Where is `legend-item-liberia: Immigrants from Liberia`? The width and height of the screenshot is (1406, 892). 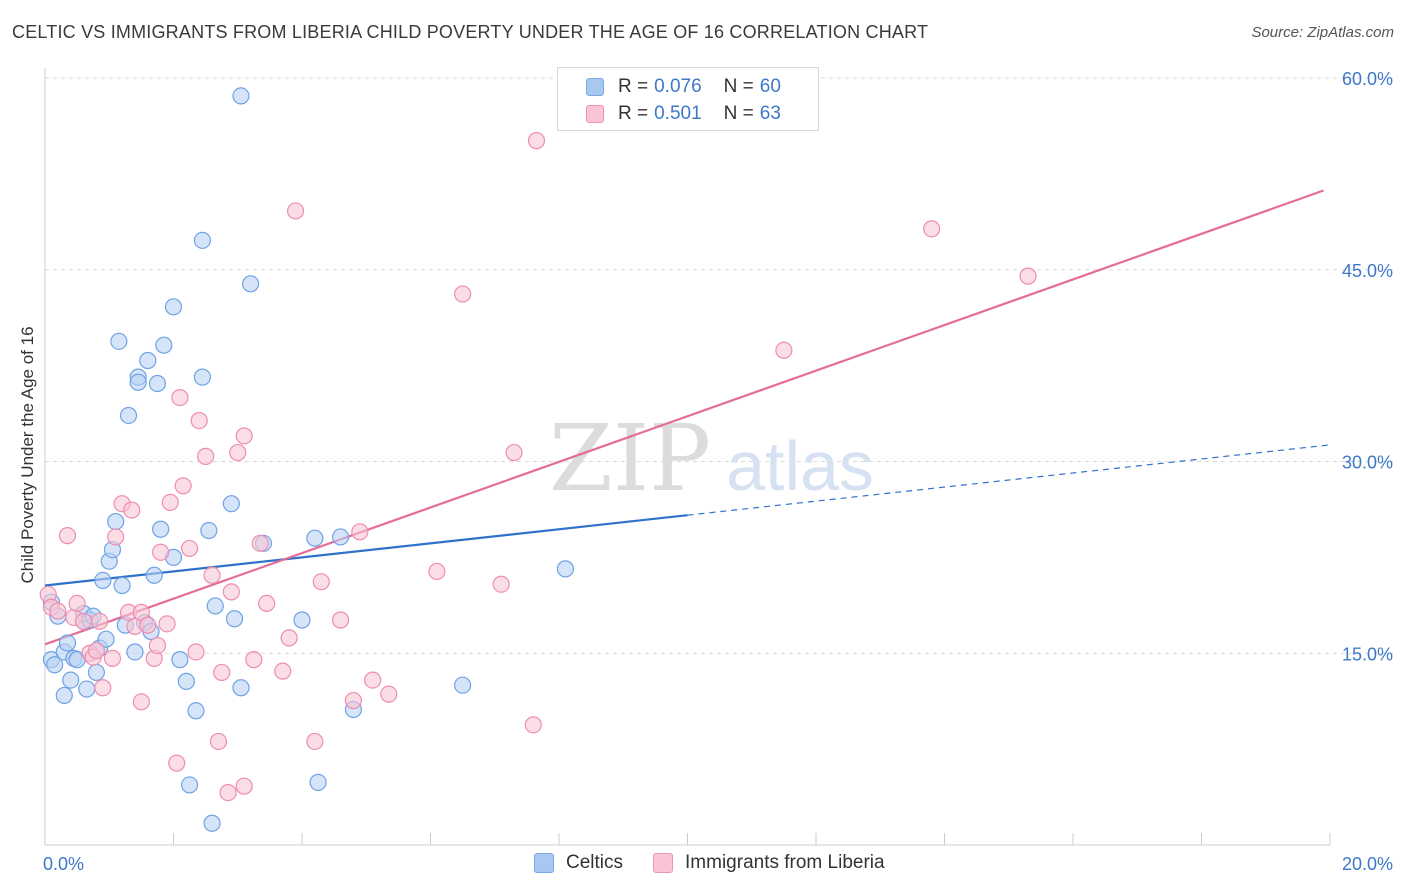
legend-item-liberia: Immigrants from Liberia is located at coordinates (769, 863).